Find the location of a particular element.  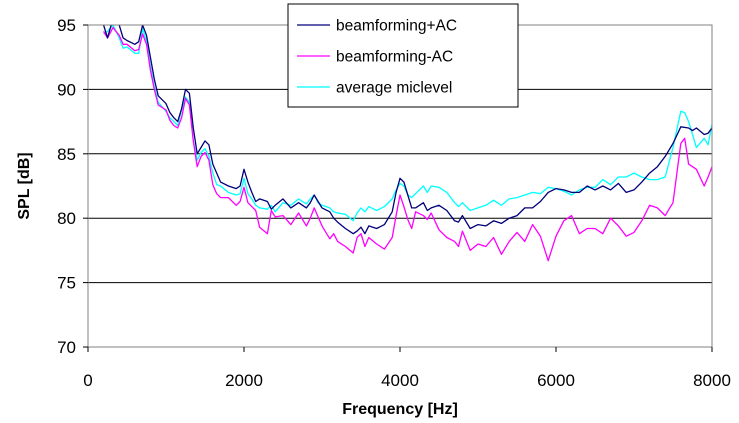

y-tick-label: 75 is located at coordinates (66, 283).